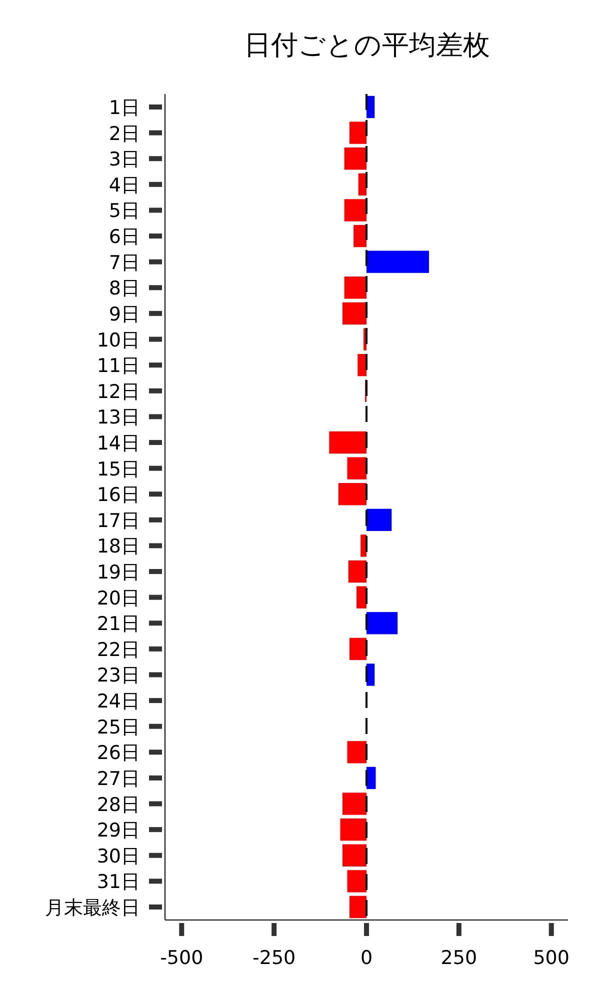  Describe the element at coordinates (118, 624) in the screenshot. I see `y-tick-label: 21日` at that location.